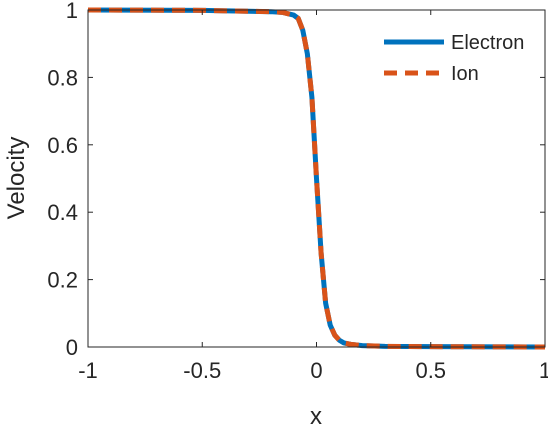 Image resolution: width=548 pixels, height=428 pixels. What do you see at coordinates (487, 43) in the screenshot?
I see `legend-label-electron: Electron` at bounding box center [487, 43].